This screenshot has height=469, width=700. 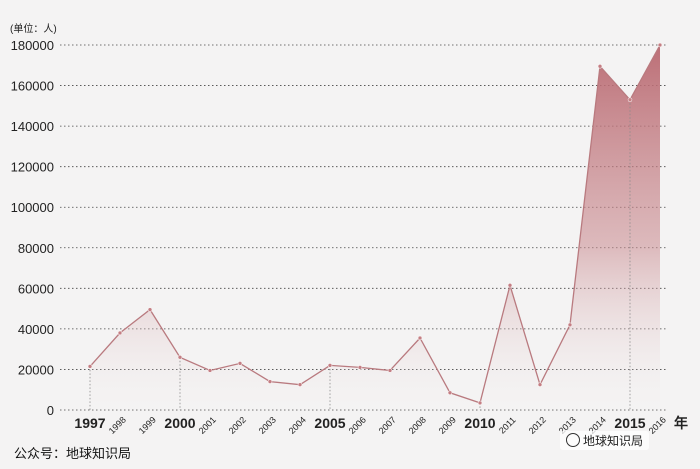 What do you see at coordinates (417, 425) in the screenshot?
I see `x-tick-label: 2008` at bounding box center [417, 425].